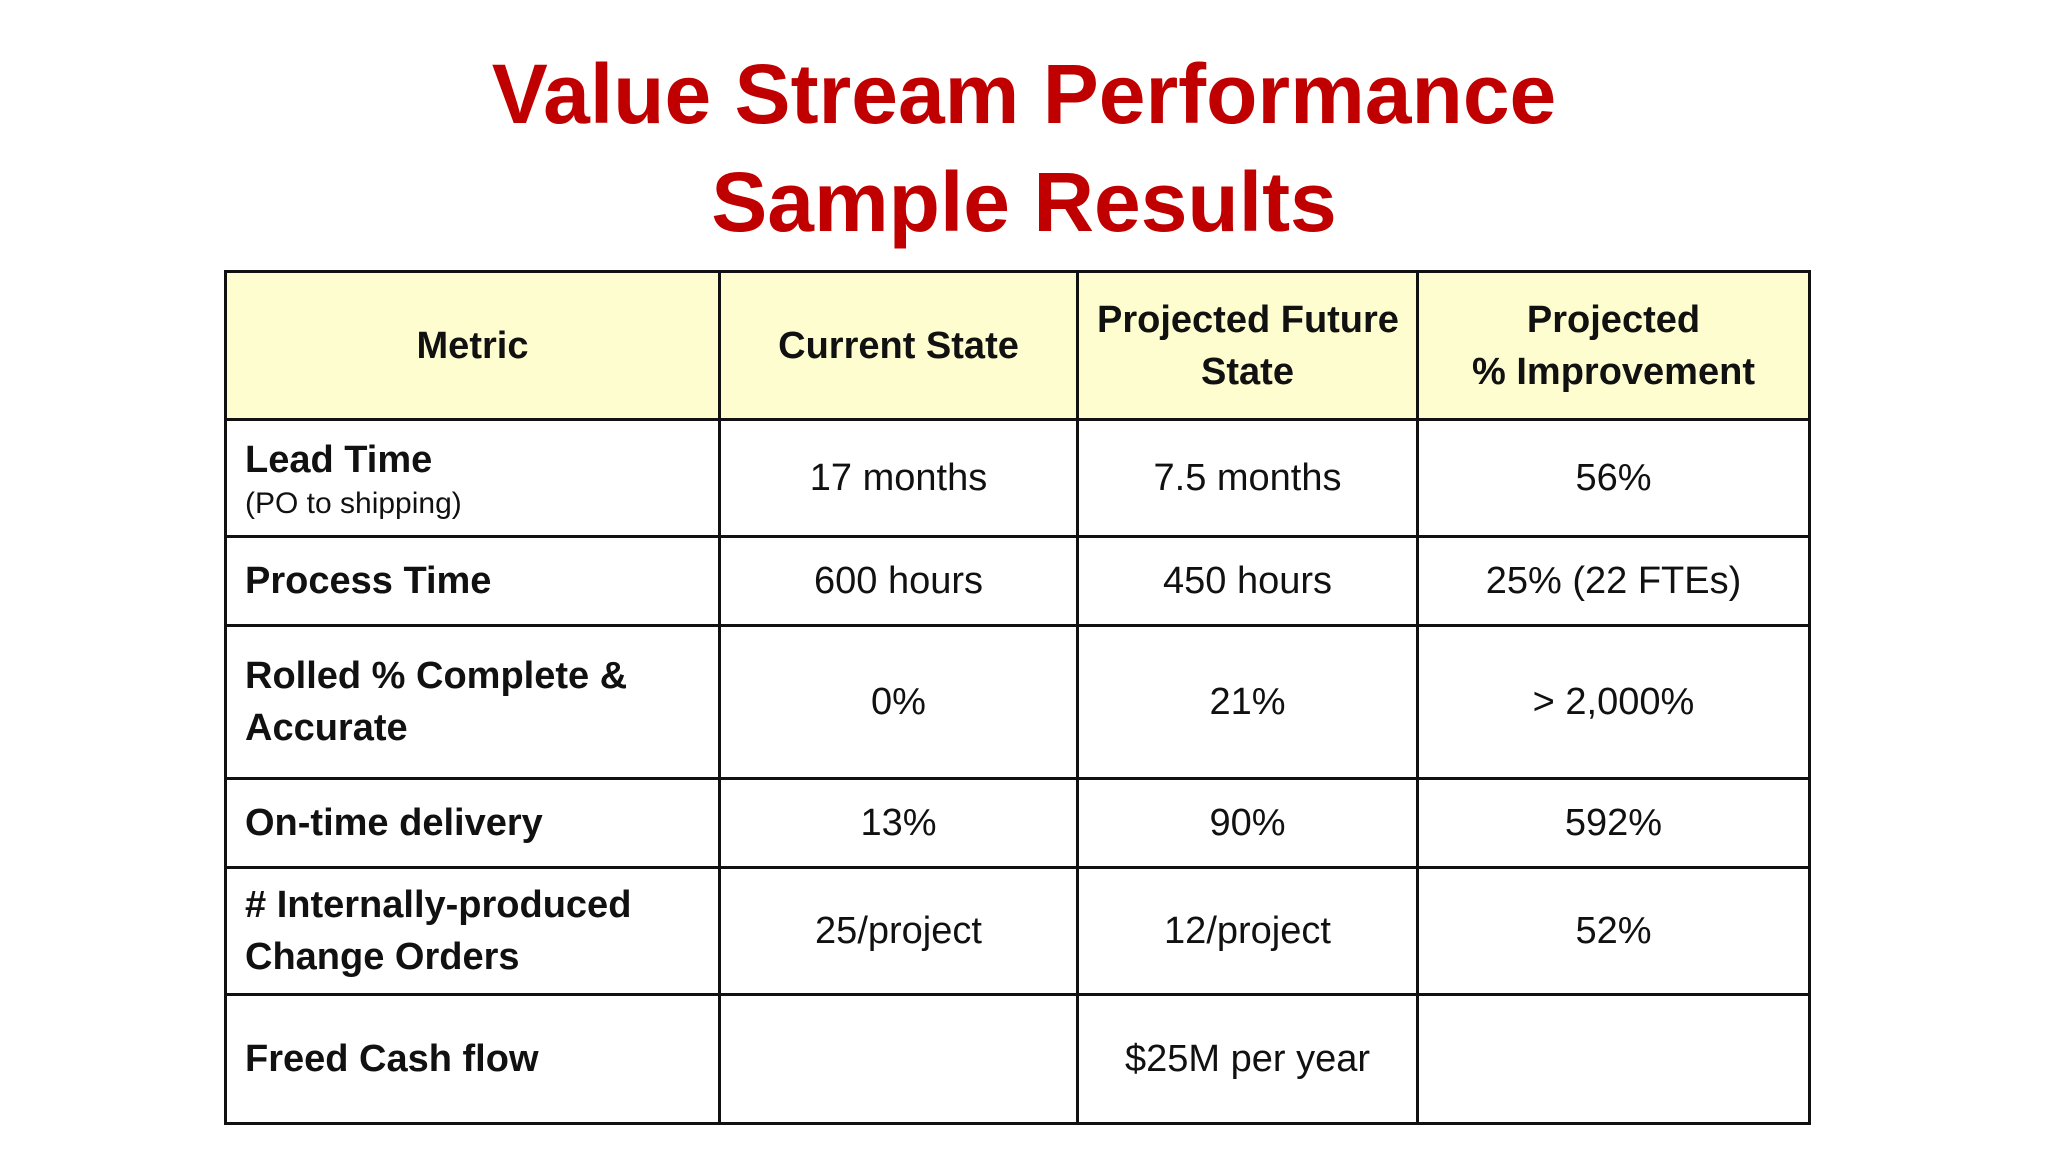 This screenshot has height=1152, width=2048. What do you see at coordinates (898, 345) in the screenshot?
I see `header-current-state: Current State` at bounding box center [898, 345].